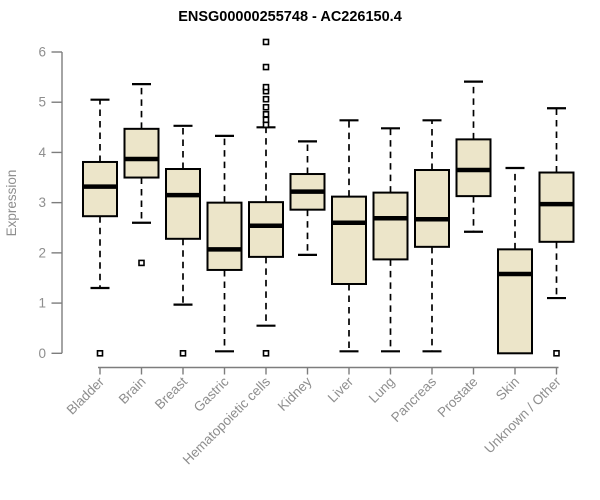  I want to click on y-tick-label: 4, so click(42, 152).